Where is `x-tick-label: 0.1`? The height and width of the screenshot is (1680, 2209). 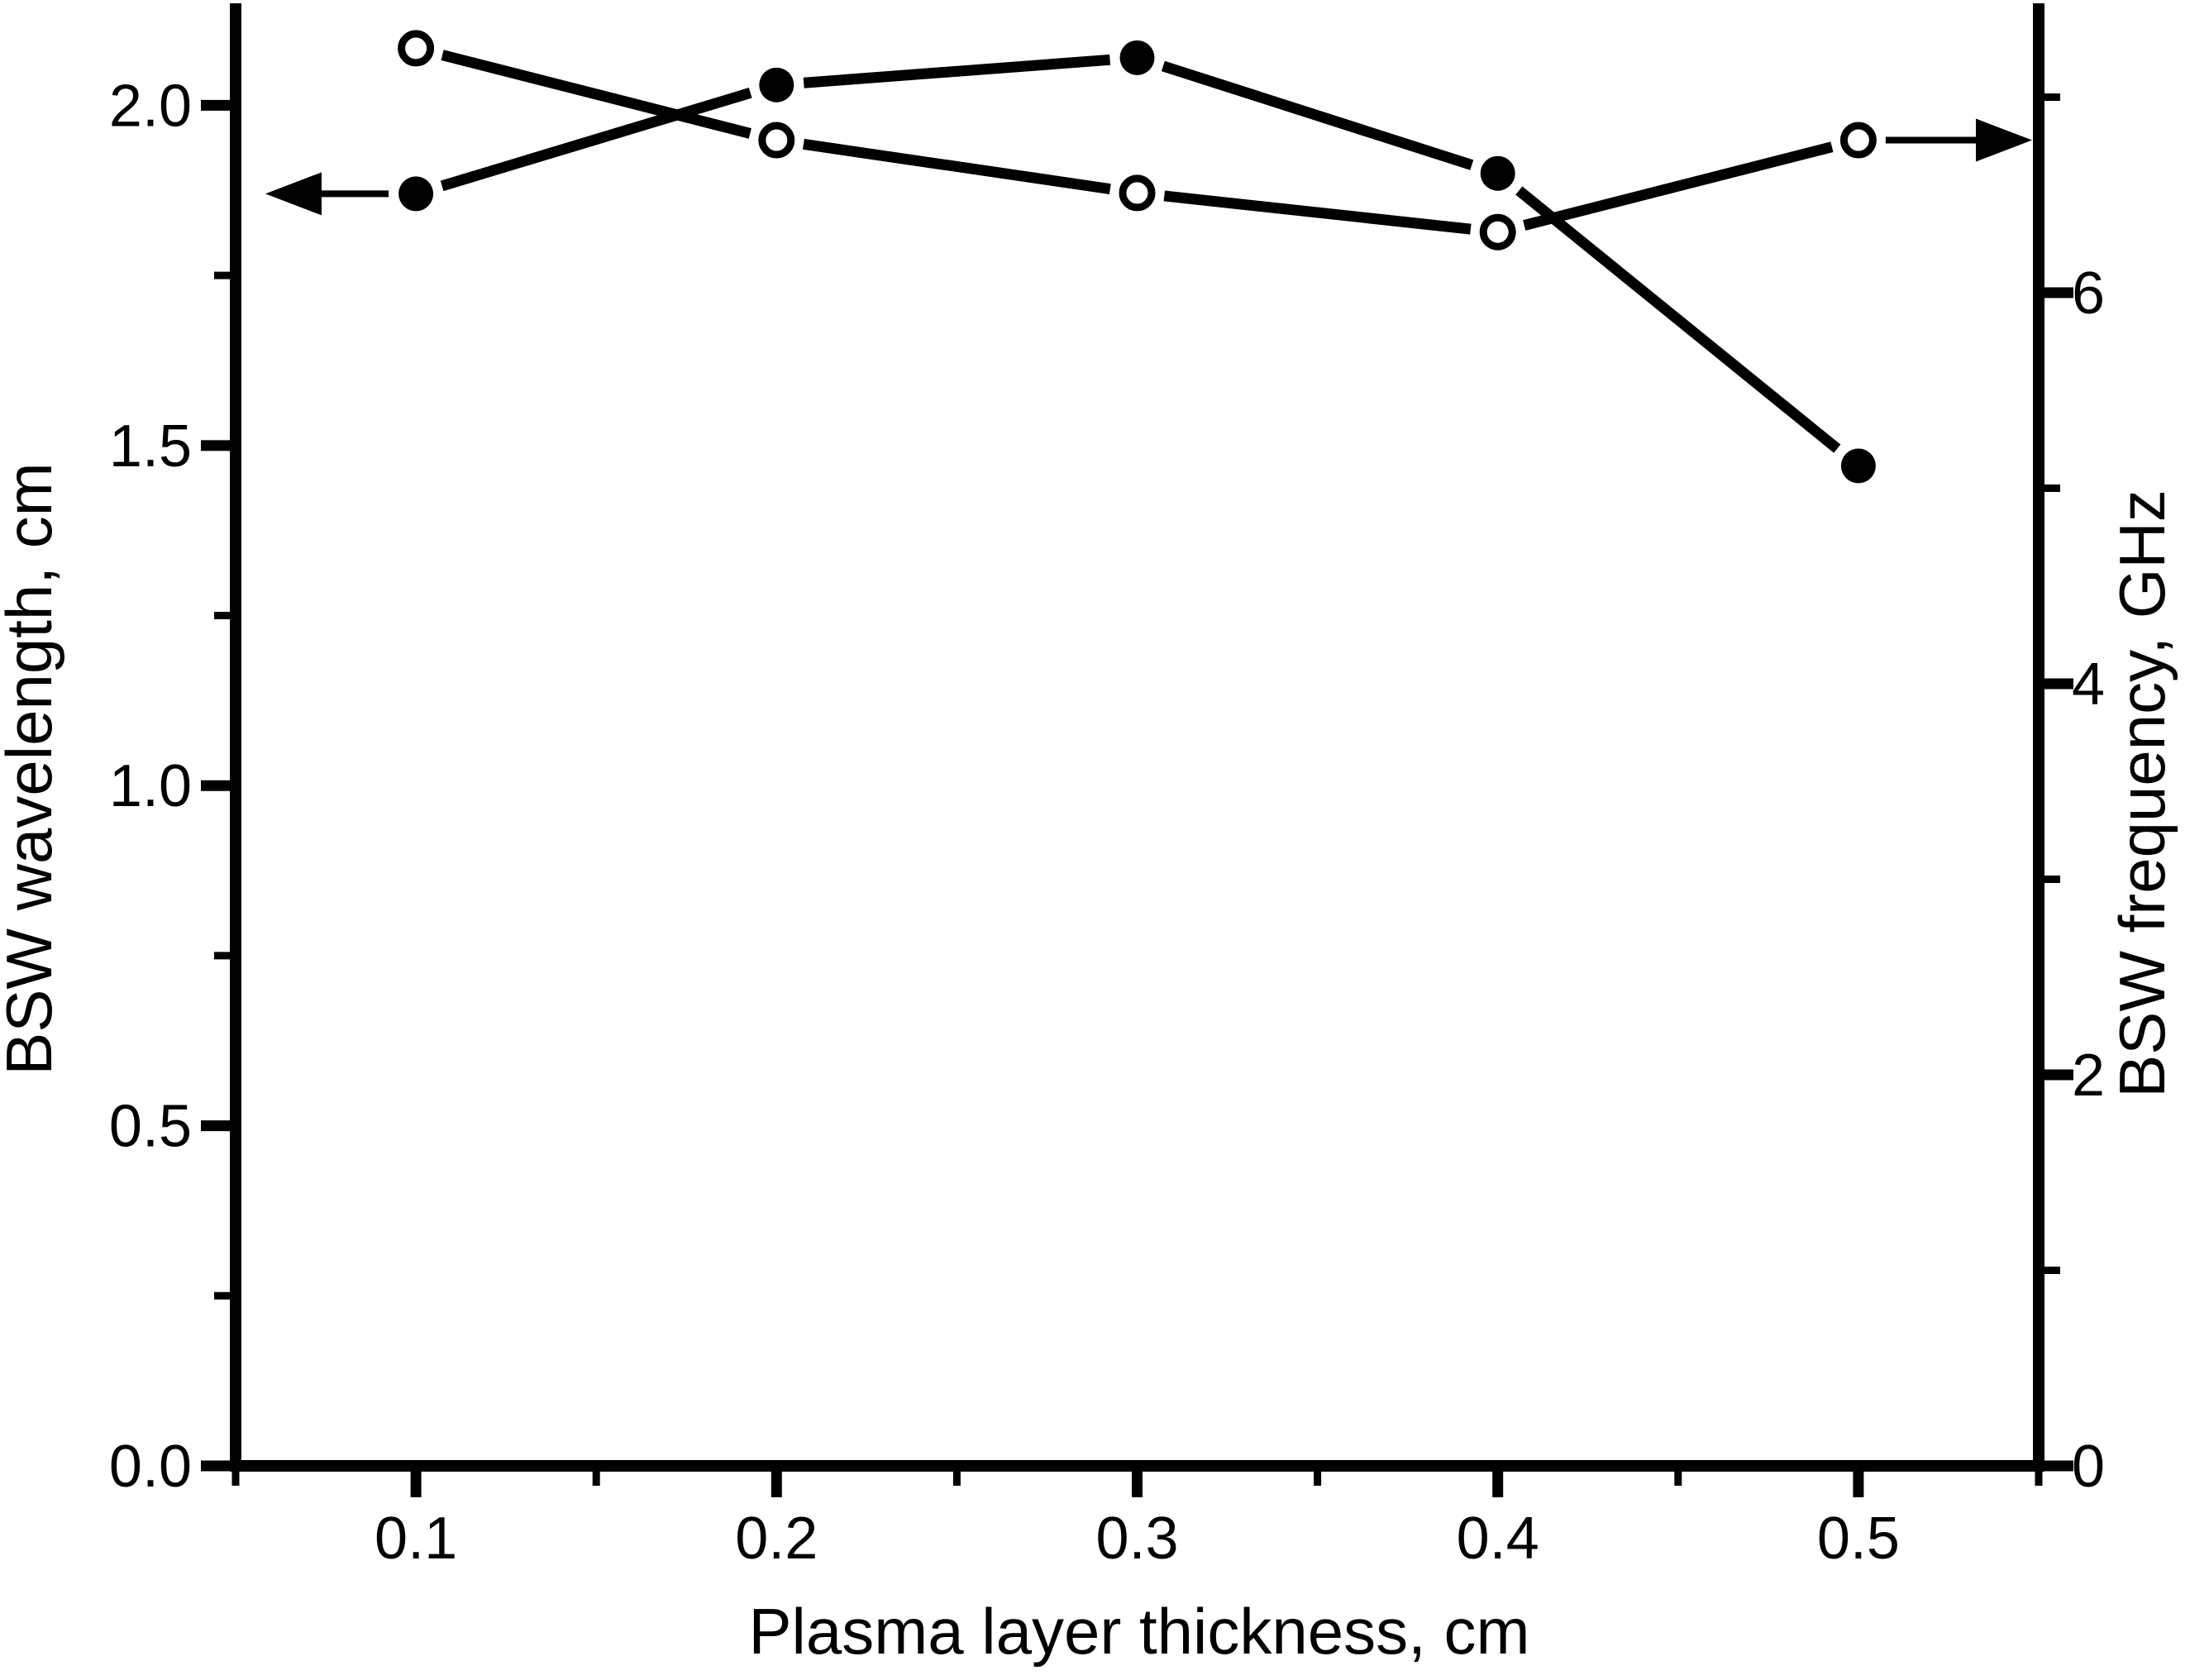
x-tick-label: 0.1 is located at coordinates (416, 1539).